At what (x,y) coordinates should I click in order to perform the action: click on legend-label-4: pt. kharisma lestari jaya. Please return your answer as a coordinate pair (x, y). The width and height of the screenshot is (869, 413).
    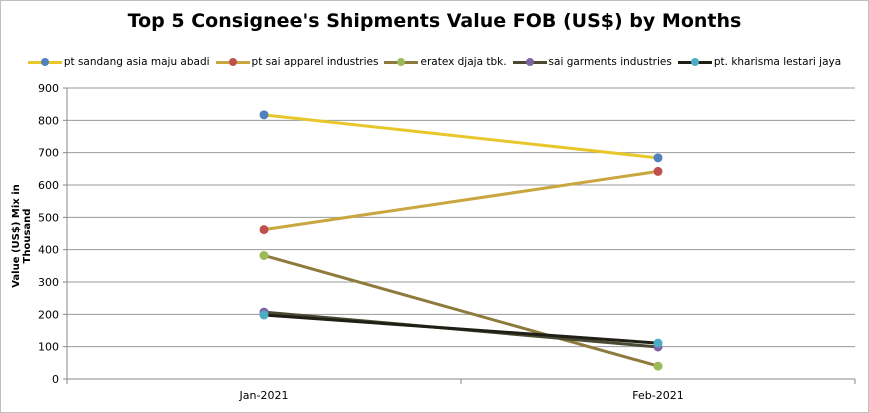
    Looking at the image, I should click on (777, 62).